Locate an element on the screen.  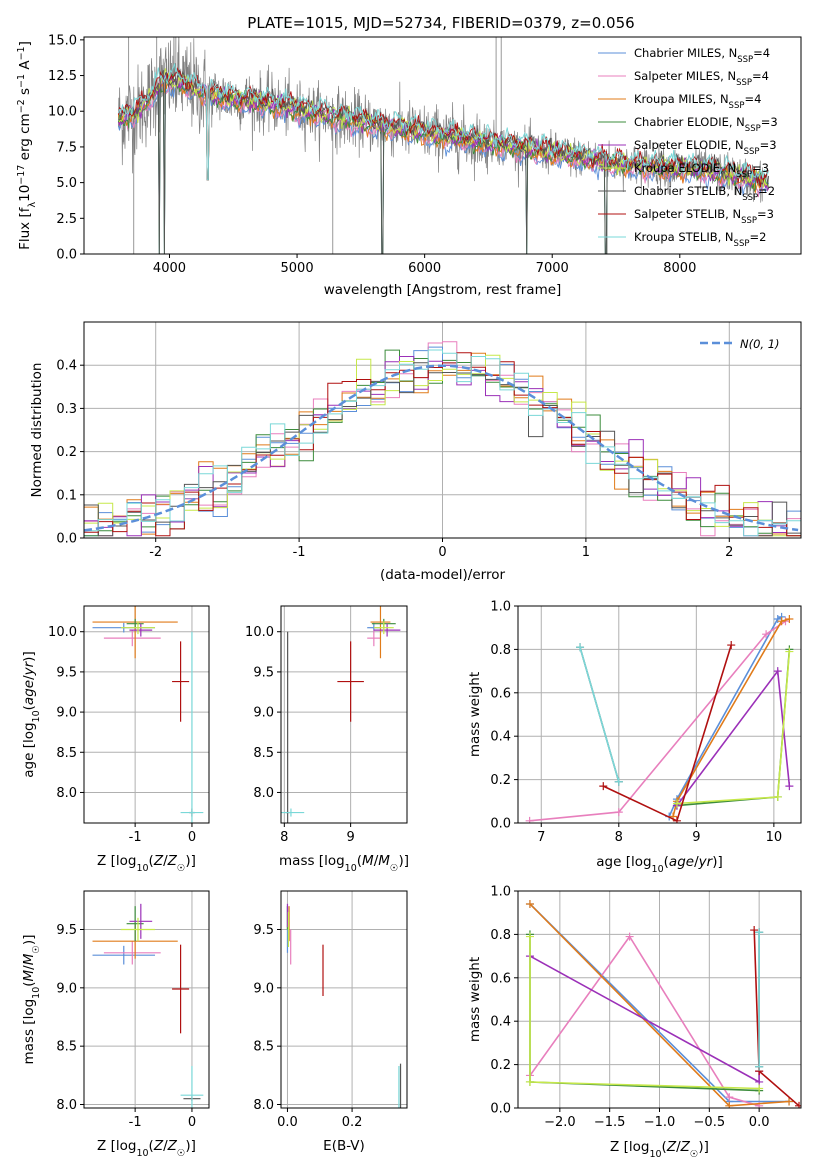
y-tick-label: 10.0 is located at coordinates (62, 112).